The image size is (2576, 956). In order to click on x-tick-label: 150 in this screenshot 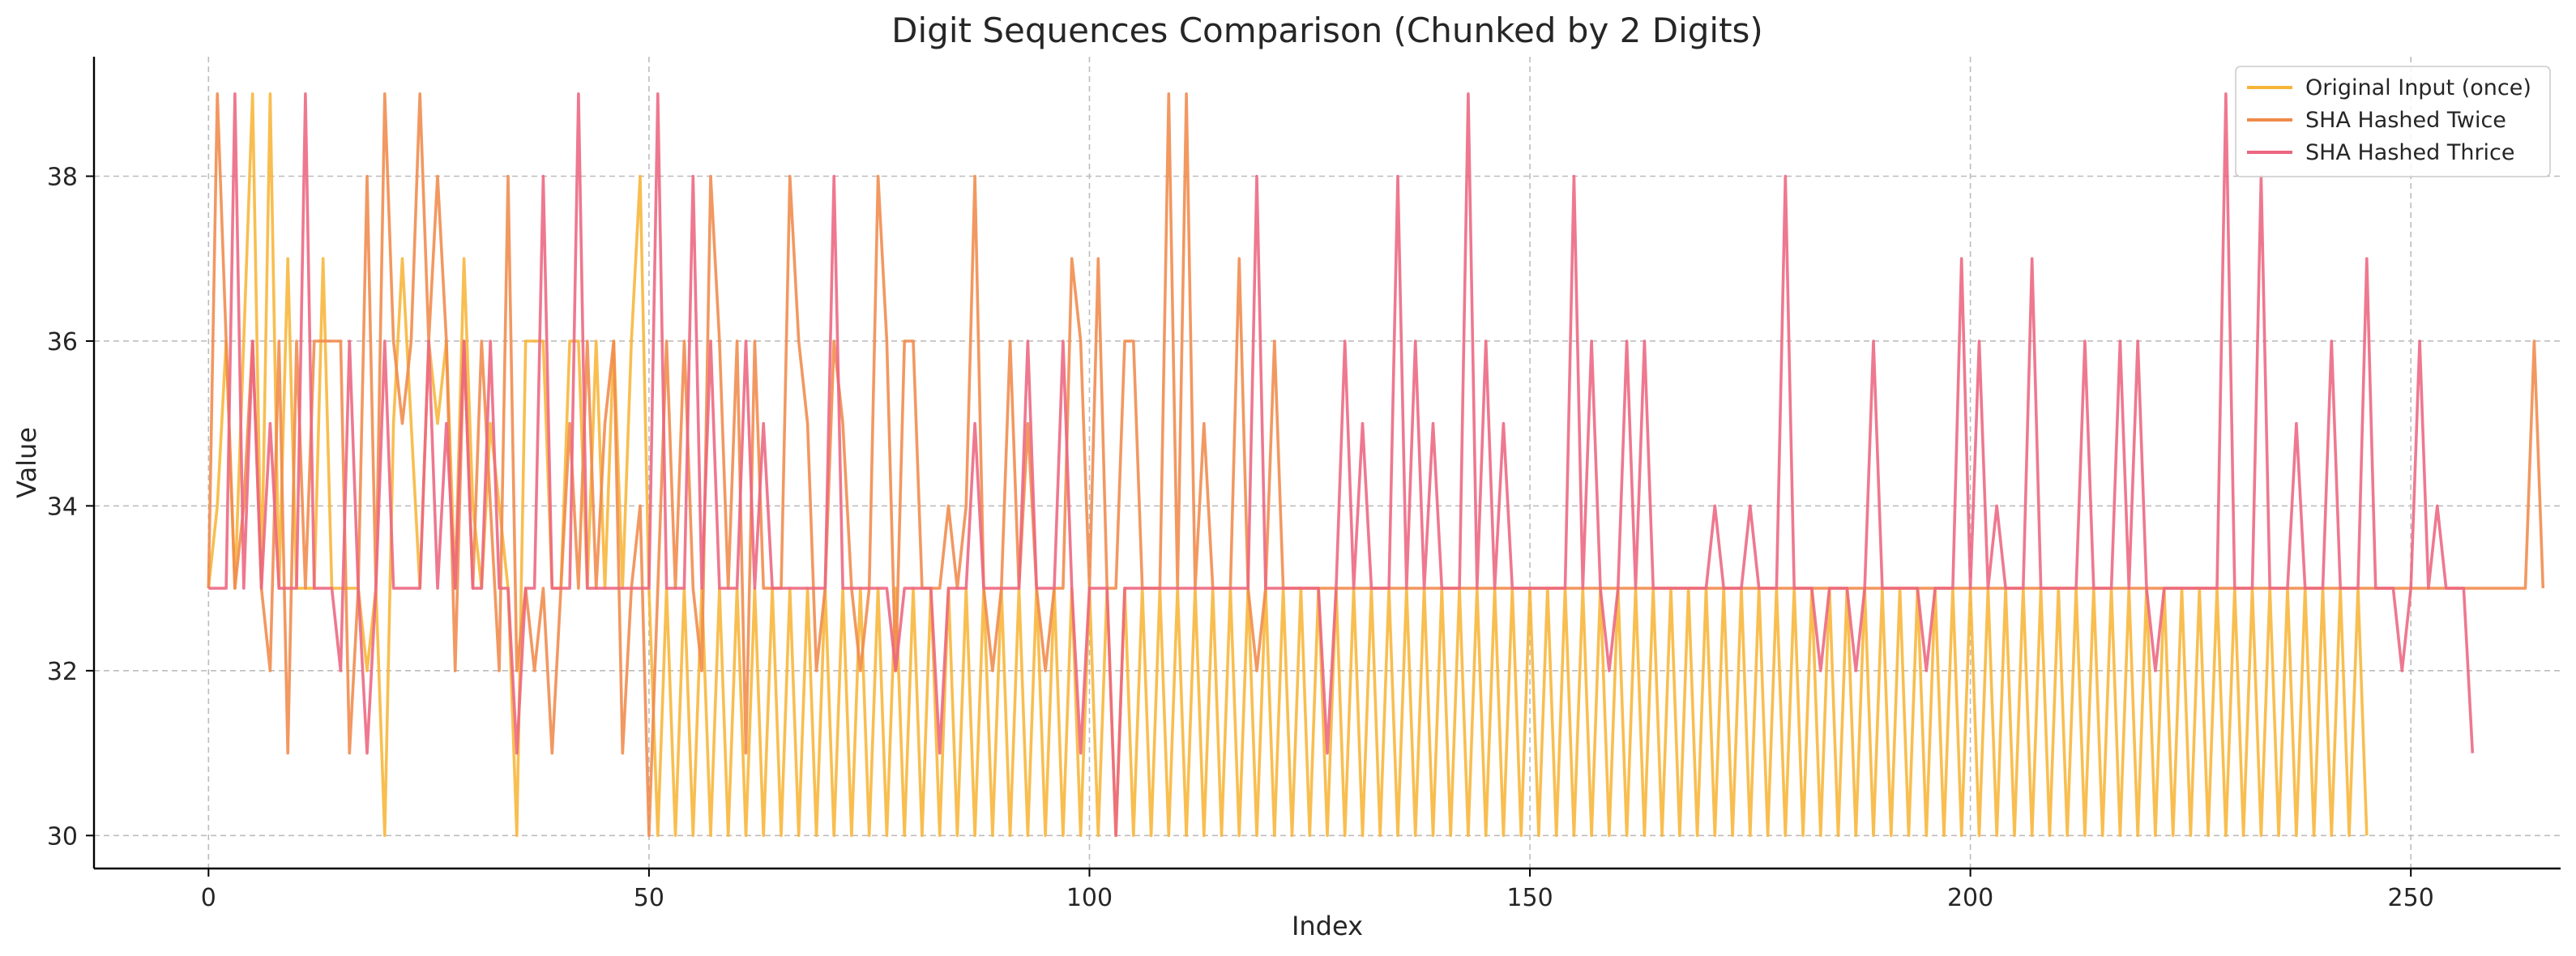, I will do `click(1529, 898)`.